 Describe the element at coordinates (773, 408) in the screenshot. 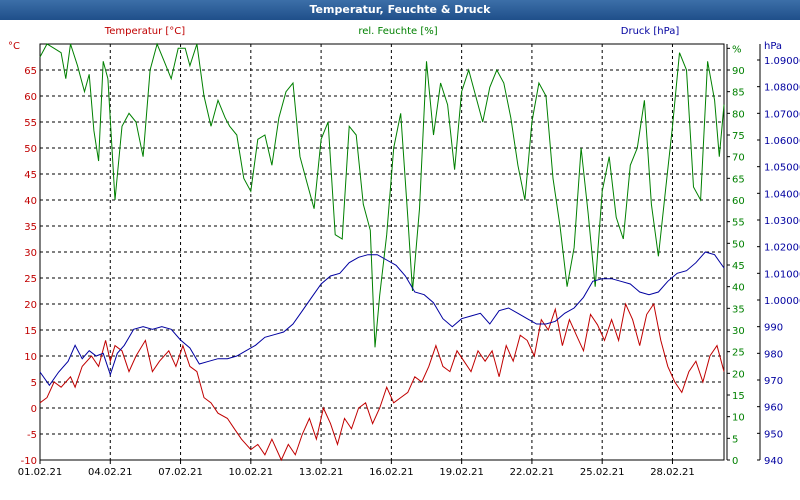

I see `pressure-tick-label: 960` at that location.